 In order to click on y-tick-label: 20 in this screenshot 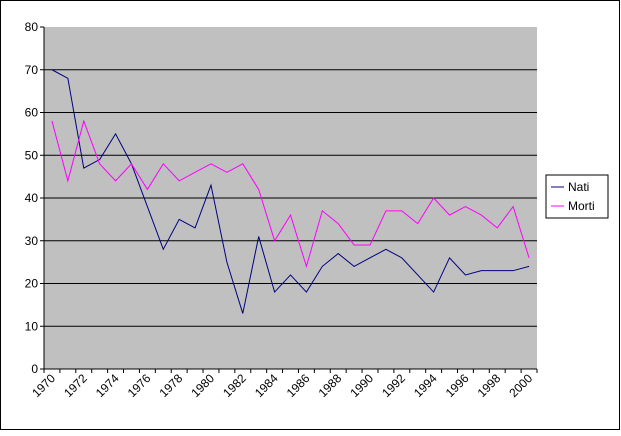, I will do `click(32, 284)`.